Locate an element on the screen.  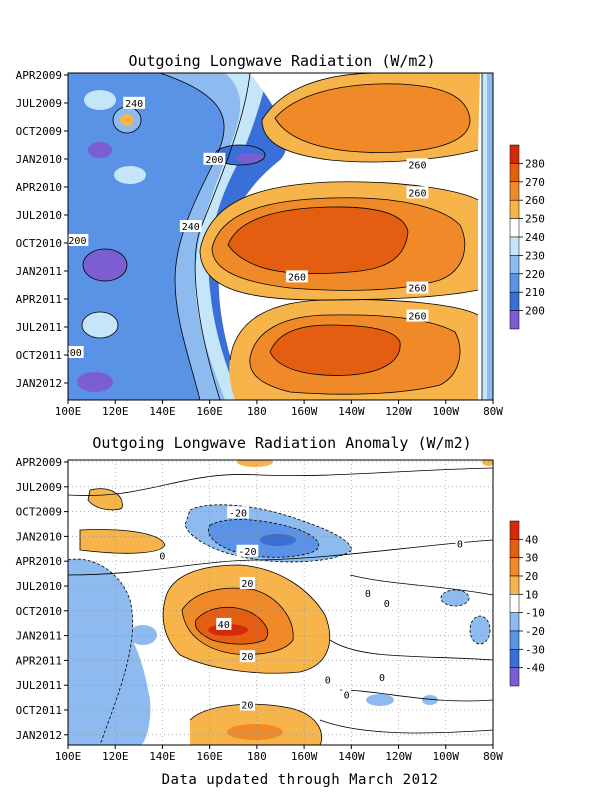
contour-label: 240 is located at coordinates (191, 227).